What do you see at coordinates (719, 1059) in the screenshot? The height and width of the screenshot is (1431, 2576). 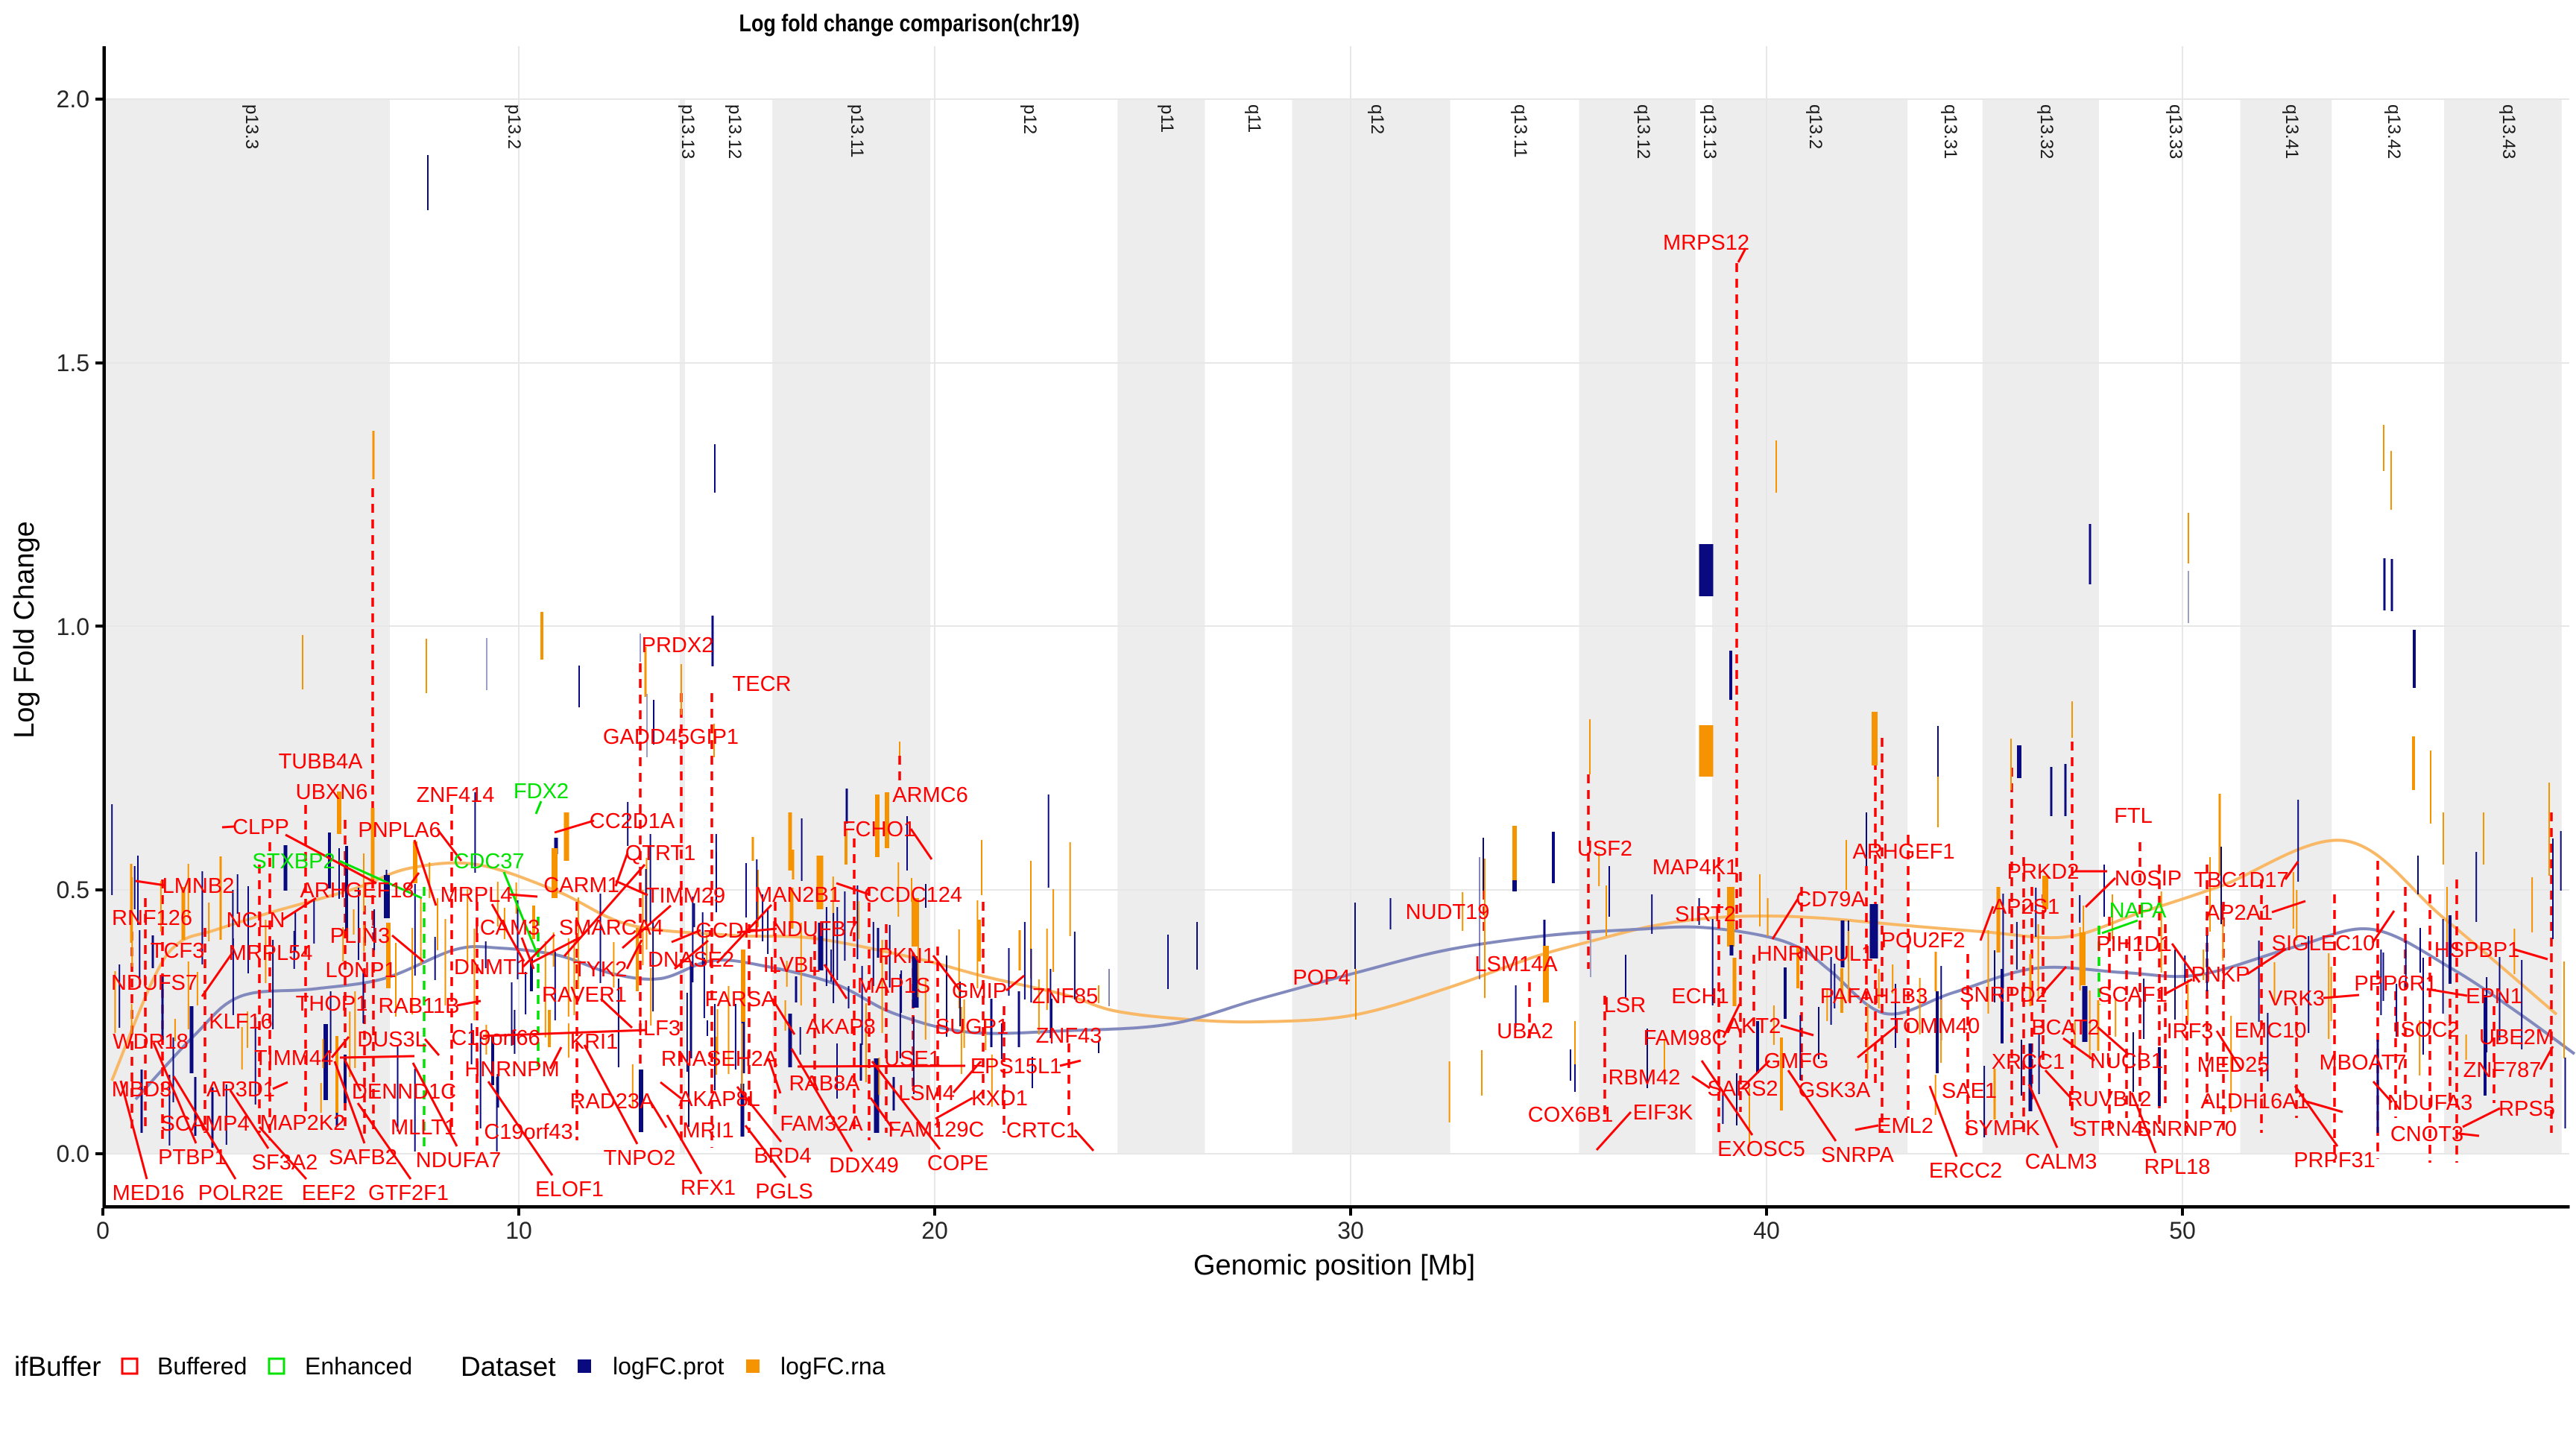 I see `svg-text: RNASEH2A` at bounding box center [719, 1059].